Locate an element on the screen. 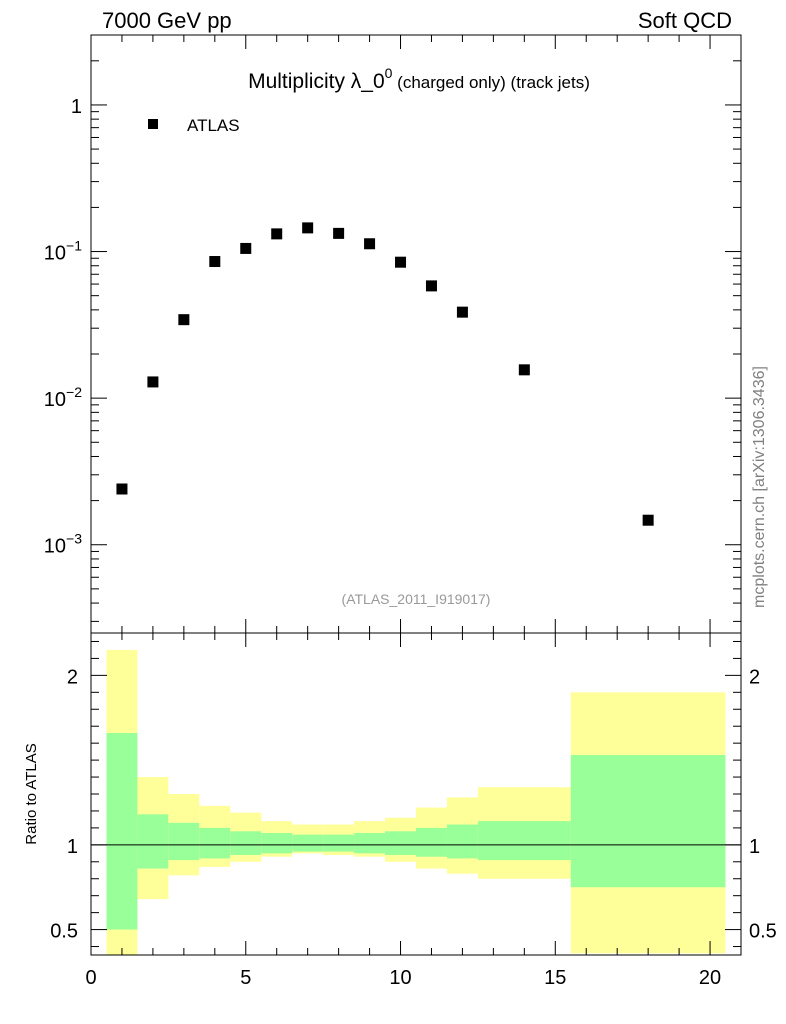 The height and width of the screenshot is (1024, 786). legend: ATLAS is located at coordinates (194, 125).